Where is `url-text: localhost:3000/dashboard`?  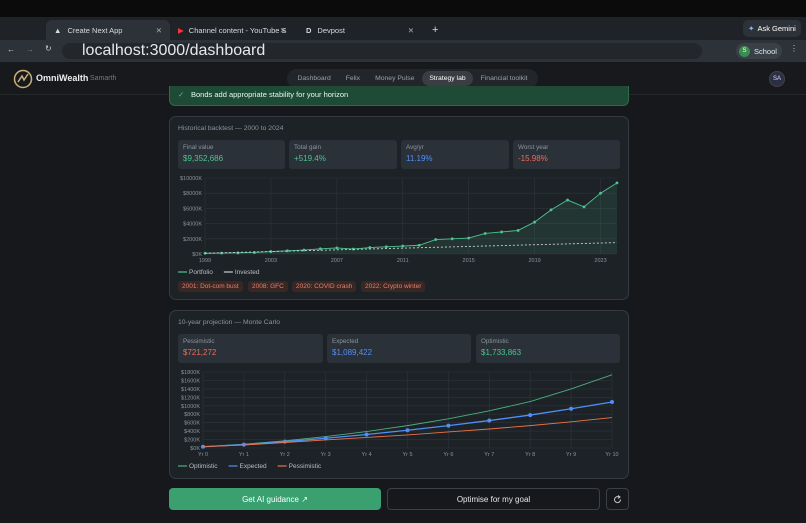 url-text: localhost:3000/dashboard is located at coordinates (174, 50).